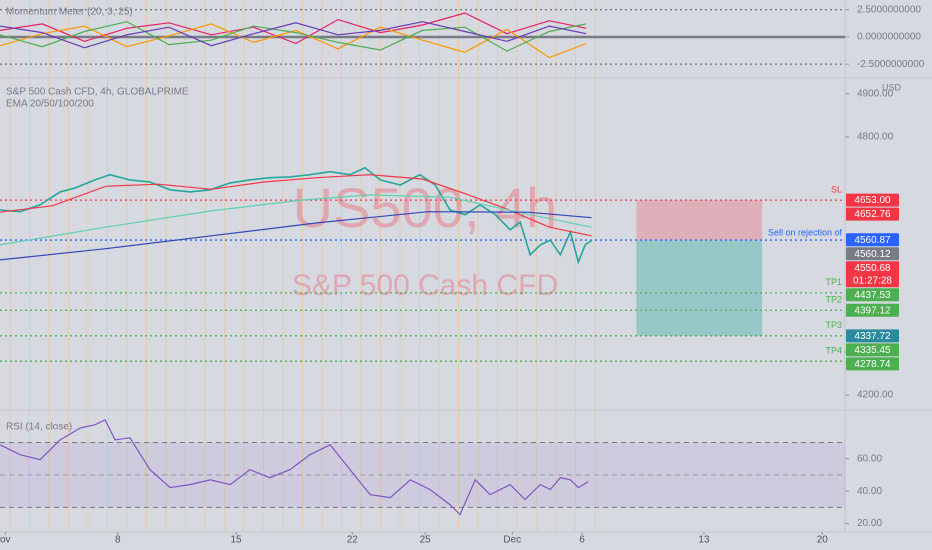  What do you see at coordinates (699, 288) in the screenshot?
I see `target-zone` at bounding box center [699, 288].